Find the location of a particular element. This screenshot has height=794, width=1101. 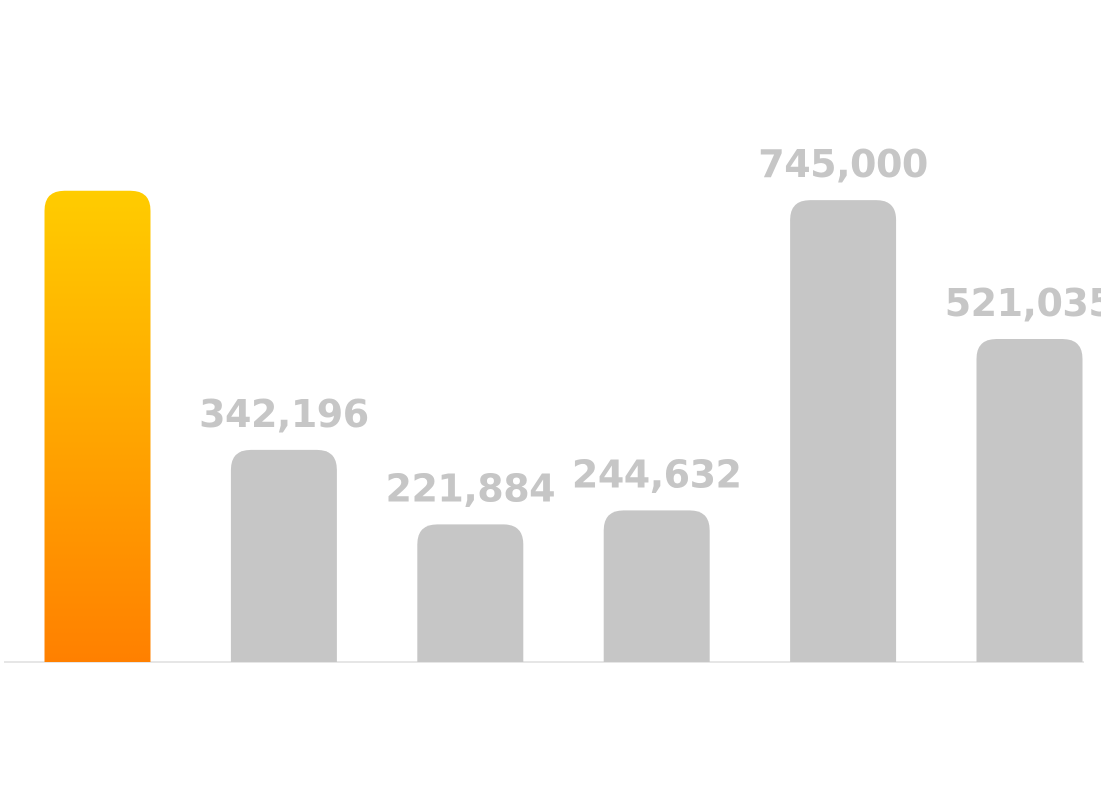

bar-value-label: 244,632 is located at coordinates (657, 474).